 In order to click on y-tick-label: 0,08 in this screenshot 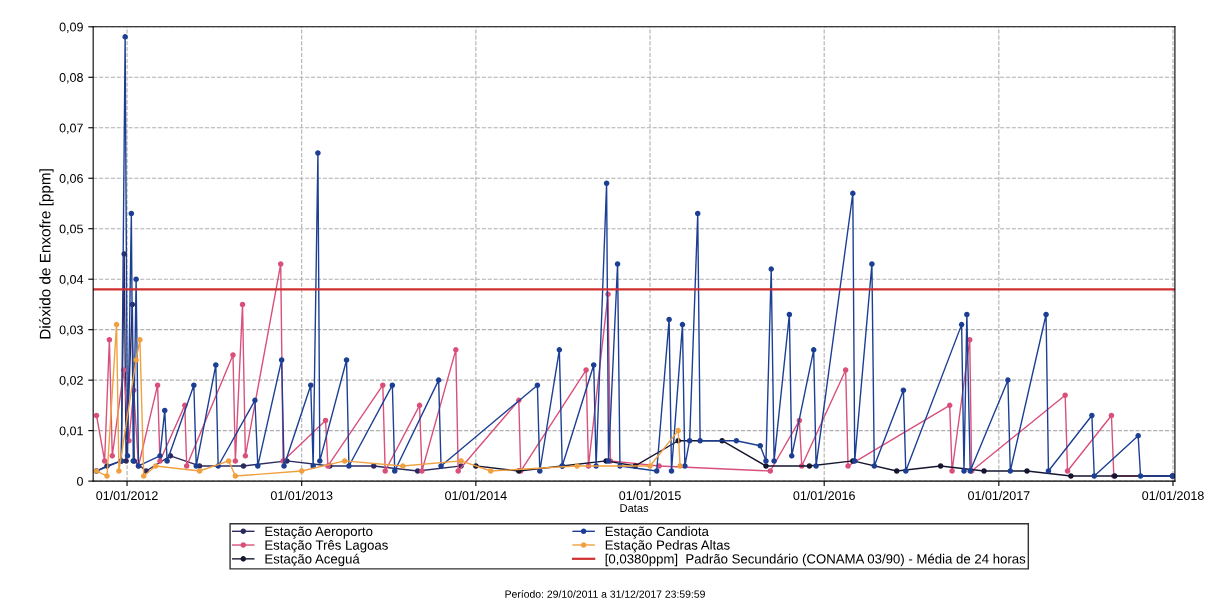, I will do `click(71, 78)`.